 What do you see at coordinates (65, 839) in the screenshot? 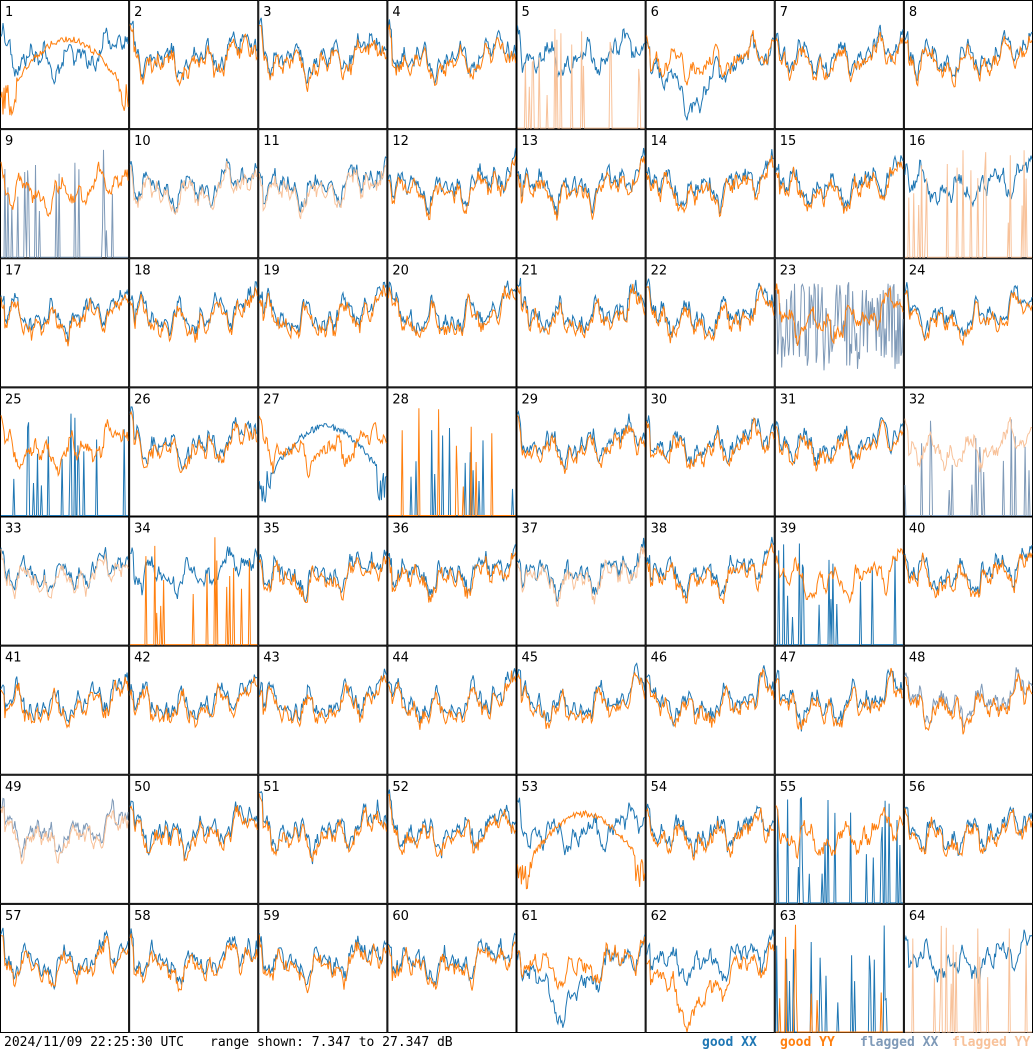
I see `panel-49: 49` at bounding box center [65, 839].